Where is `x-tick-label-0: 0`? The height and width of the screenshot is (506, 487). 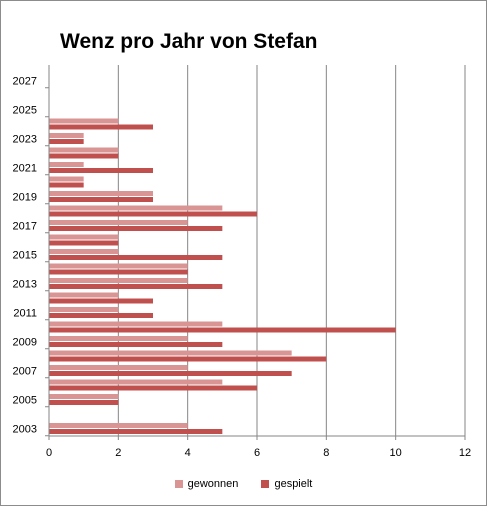 x-tick-label-0: 0 is located at coordinates (49, 453).